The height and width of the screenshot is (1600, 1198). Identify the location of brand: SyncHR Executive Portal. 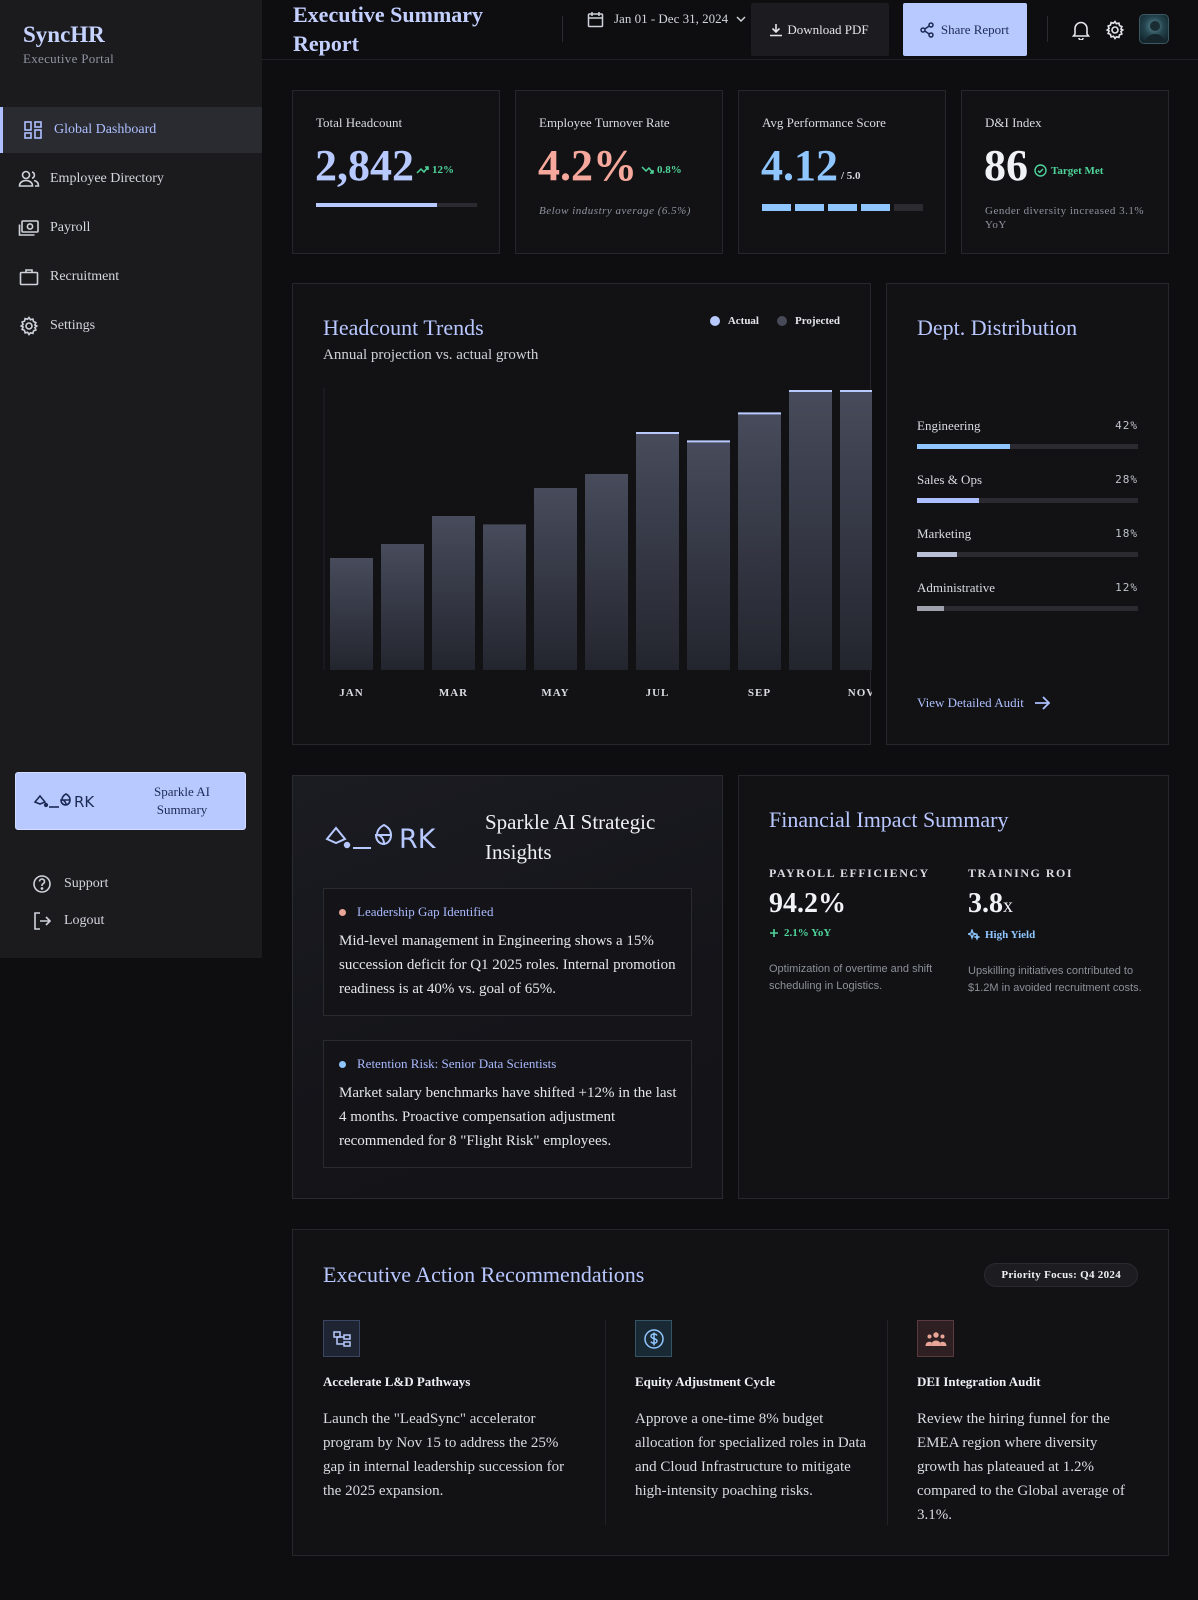
(68, 44).